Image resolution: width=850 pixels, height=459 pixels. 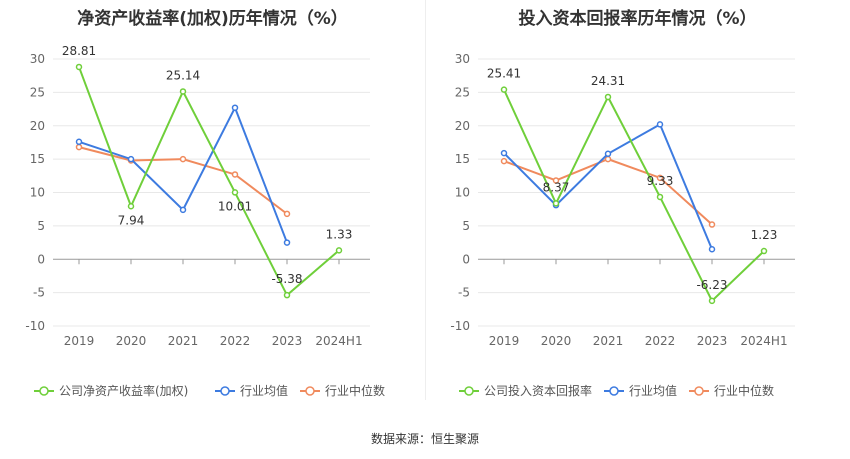 What do you see at coordinates (212, 19) in the screenshot?
I see `roe-chart-title: 净资产收益率(加权)历年情况（%）` at bounding box center [212, 19].